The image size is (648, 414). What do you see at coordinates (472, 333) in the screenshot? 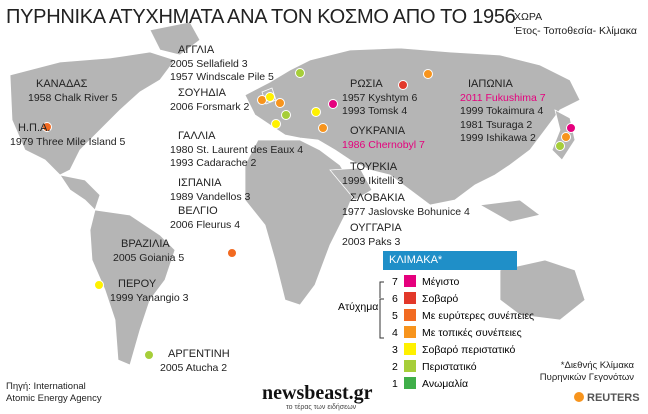
I see `scale-label: Με τοπικές συνέπειες` at bounding box center [472, 333].